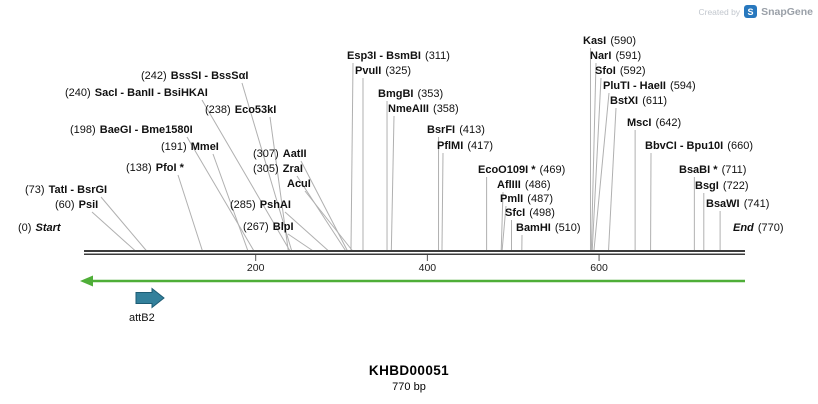  What do you see at coordinates (414, 254) in the screenshot?
I see `sequence-baseline-lower` at bounding box center [414, 254].